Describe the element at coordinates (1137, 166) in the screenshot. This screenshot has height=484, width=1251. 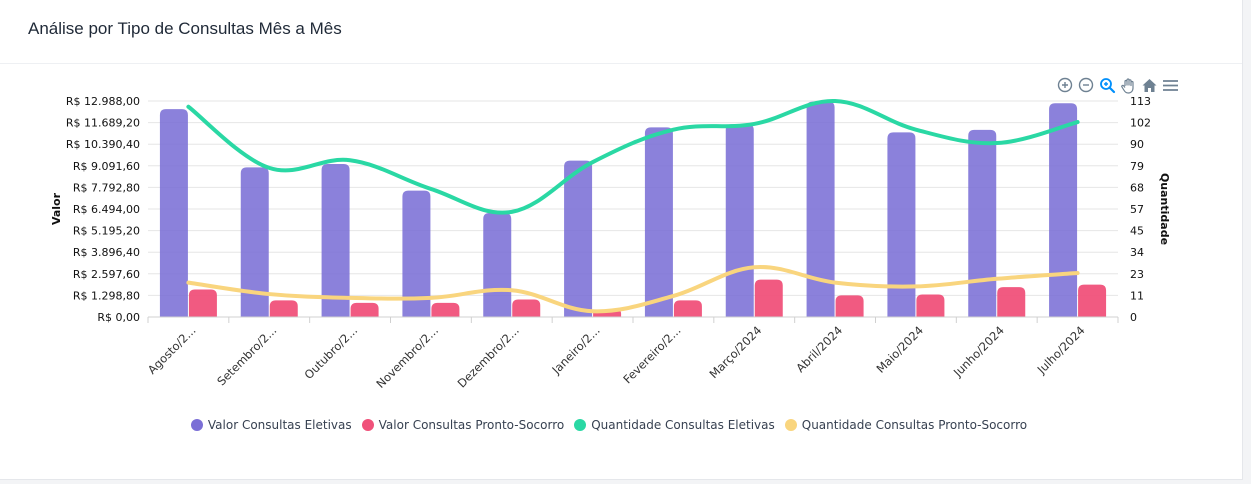
I see `y2-tick-label: 79` at that location.